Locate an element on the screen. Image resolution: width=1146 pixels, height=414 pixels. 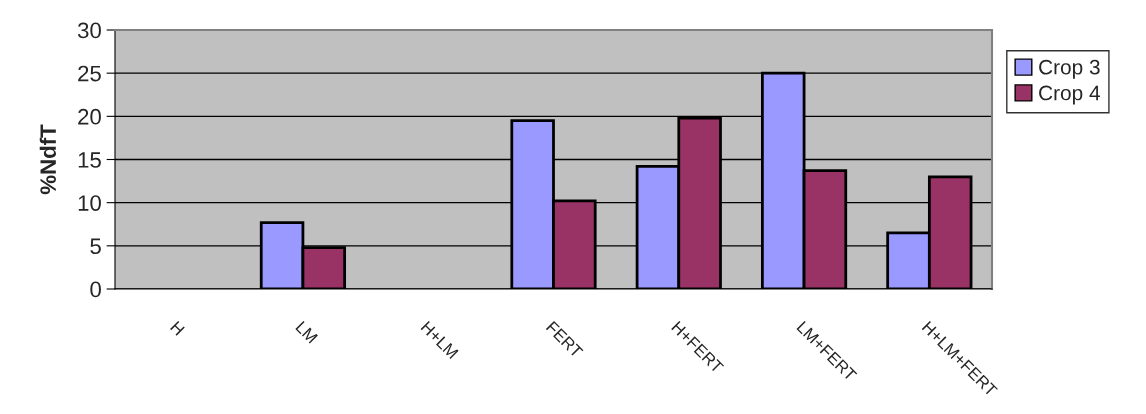
y-tick-label: 10 is located at coordinates (89, 203).